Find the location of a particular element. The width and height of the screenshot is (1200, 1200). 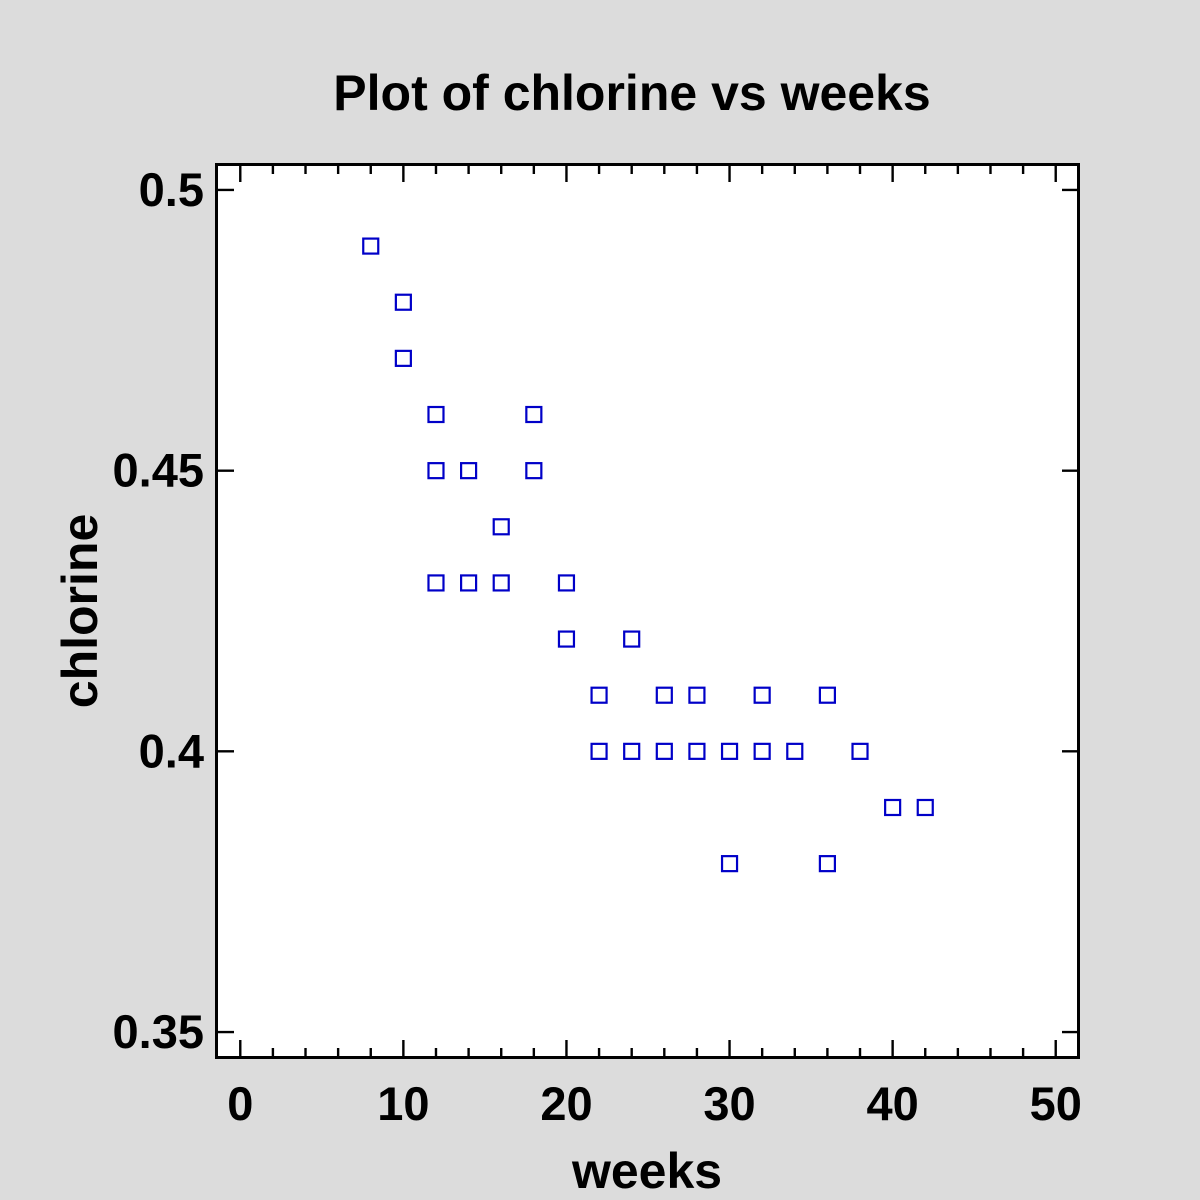

chart-title: Plot of chlorine vs weeks is located at coordinates (631, 93).